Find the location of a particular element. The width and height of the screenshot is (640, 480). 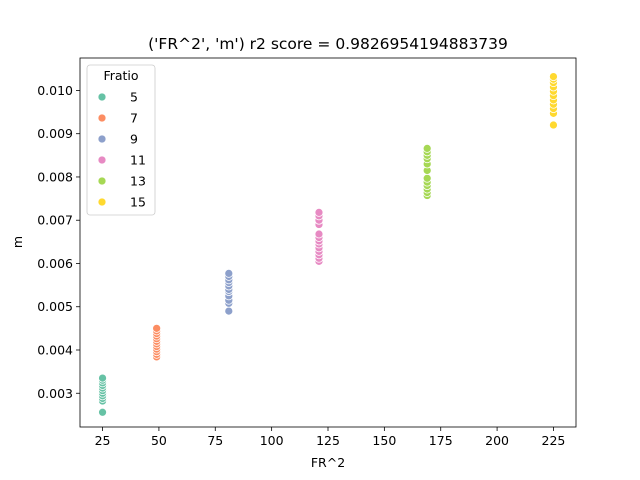

legend-label: 15 is located at coordinates (138, 202).